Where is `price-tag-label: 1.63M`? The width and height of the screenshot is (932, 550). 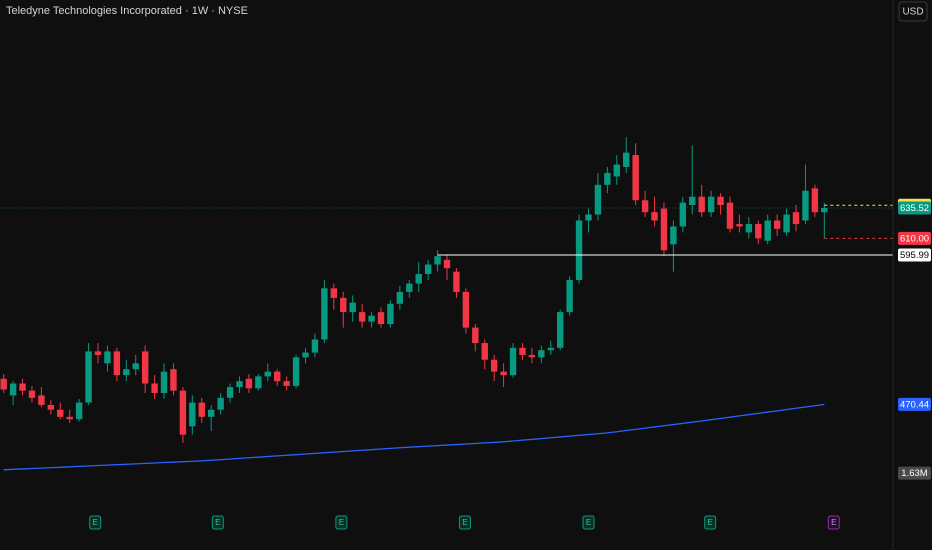
price-tag-label: 1.63M is located at coordinates (914, 473).